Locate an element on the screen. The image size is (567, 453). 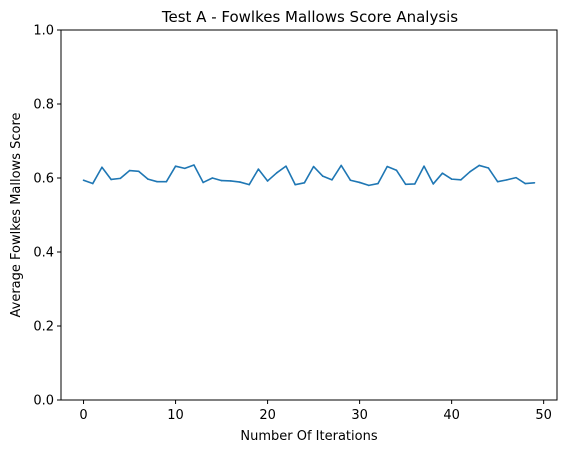
chart-title: Test A - Fowlkes Mallows Score Analysis is located at coordinates (309, 17).